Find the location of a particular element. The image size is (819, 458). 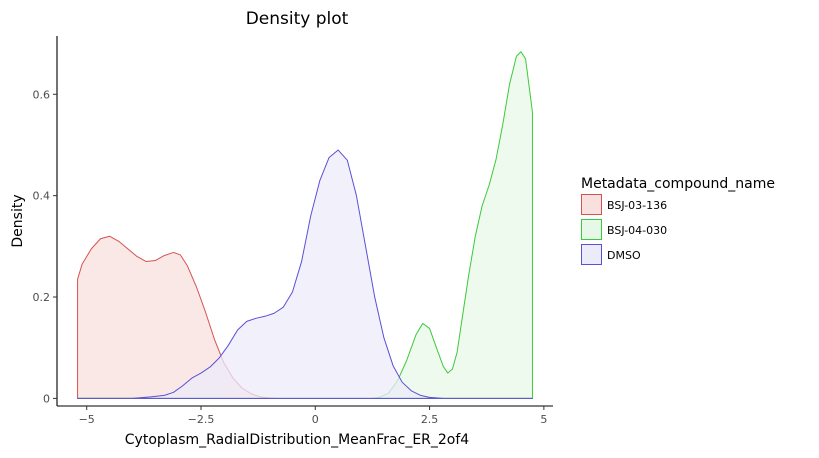

chart-title: Density plot is located at coordinates (297, 19).